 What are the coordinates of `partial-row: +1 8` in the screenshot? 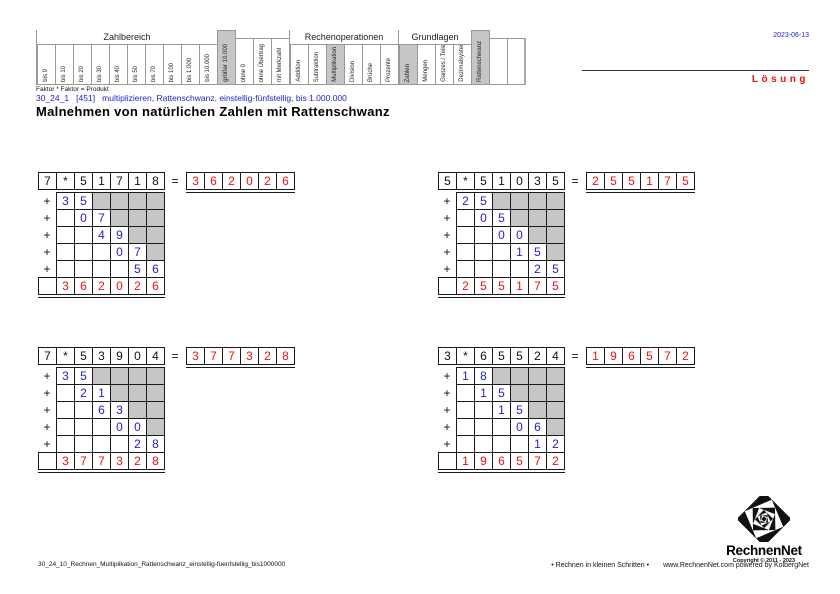 It's located at (501, 376).